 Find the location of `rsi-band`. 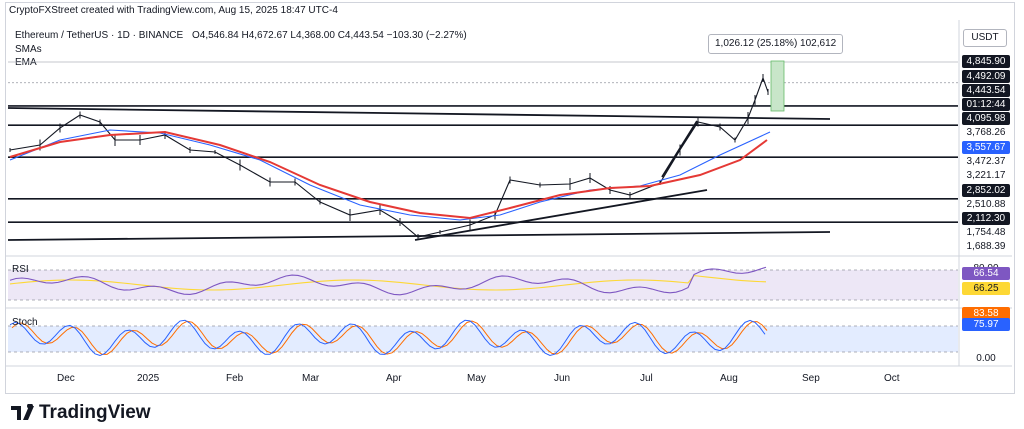

rsi-band is located at coordinates (483, 285).